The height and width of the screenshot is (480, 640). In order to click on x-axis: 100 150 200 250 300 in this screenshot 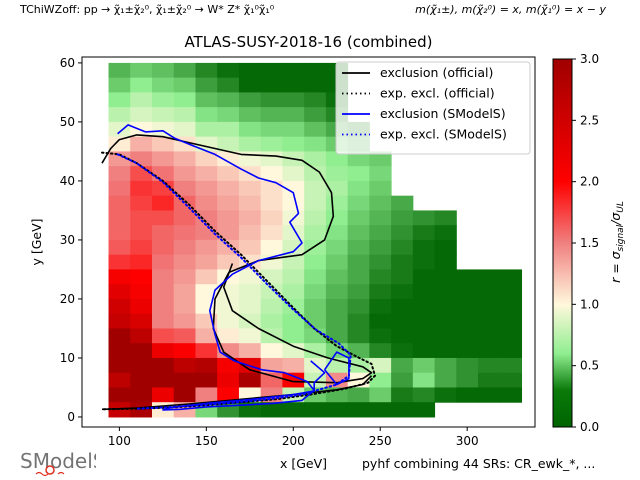, I will do `click(293, 437)`.